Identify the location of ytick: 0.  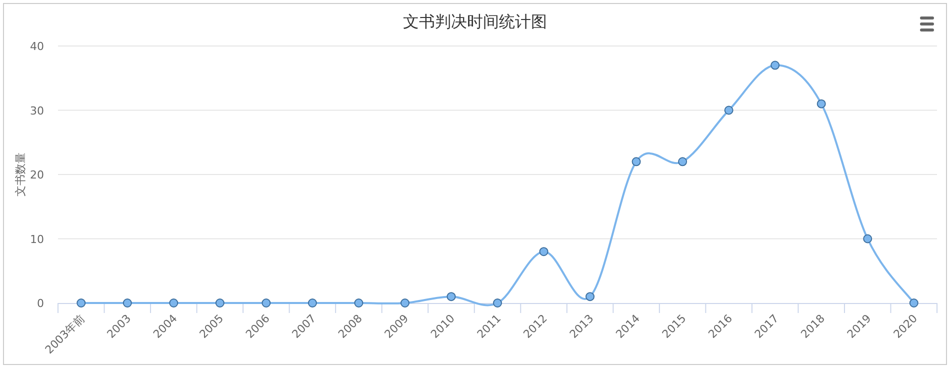
(40, 303).